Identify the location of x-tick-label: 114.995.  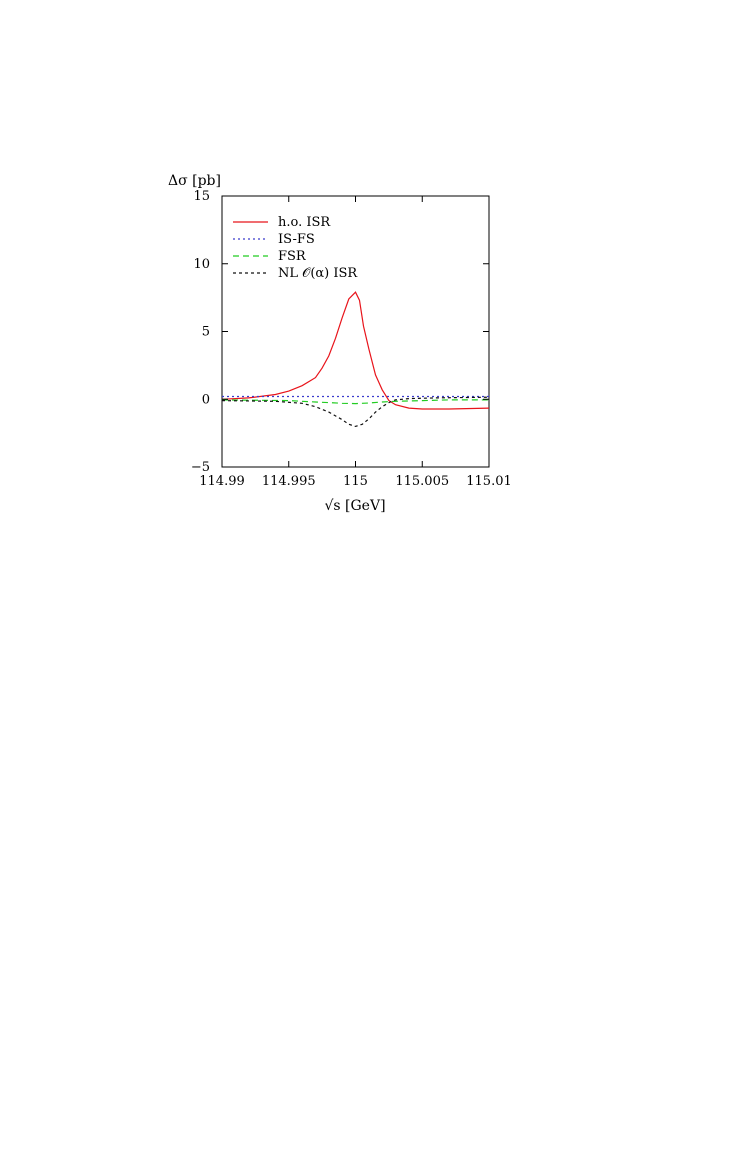
(289, 481).